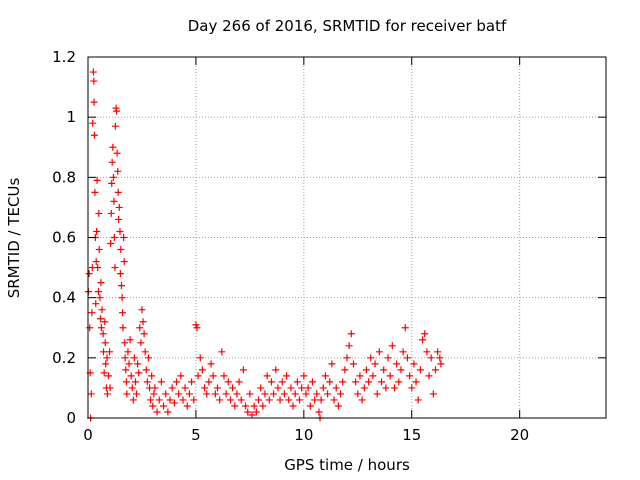  What do you see at coordinates (64, 298) in the screenshot?
I see `y-tick-label: 0.4` at bounding box center [64, 298].